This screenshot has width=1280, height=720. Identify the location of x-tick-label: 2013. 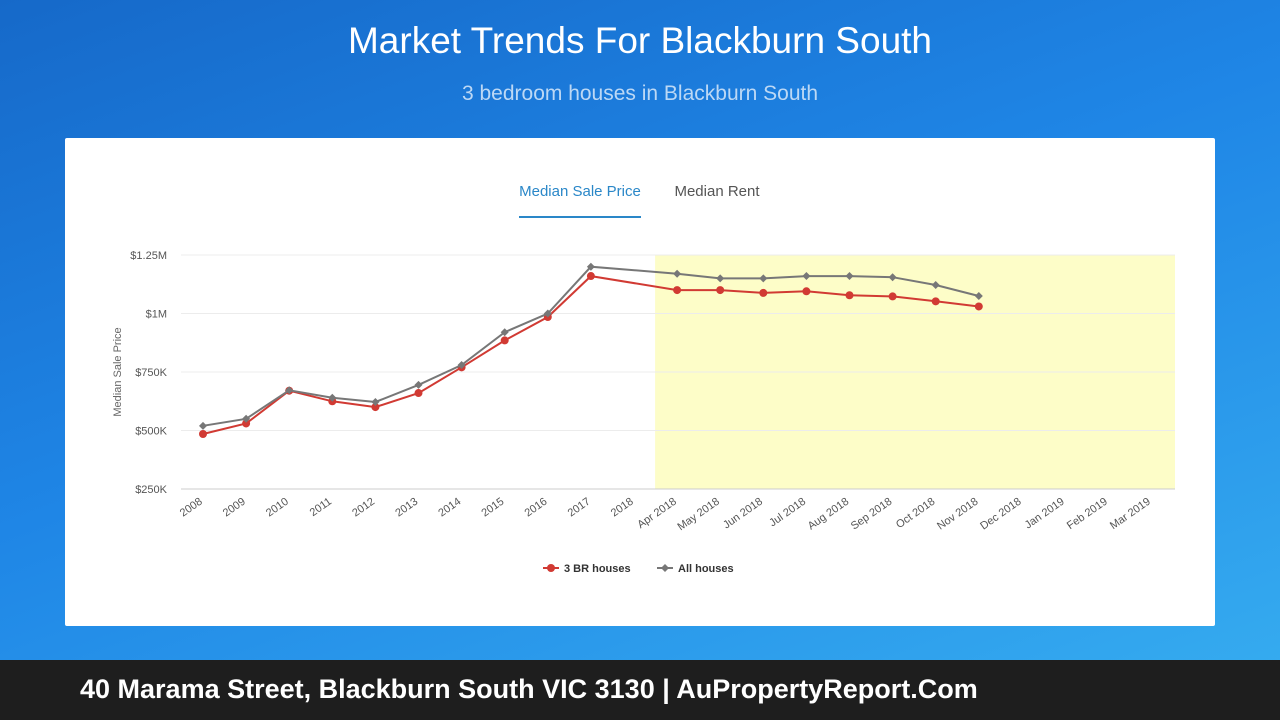
(406, 508).